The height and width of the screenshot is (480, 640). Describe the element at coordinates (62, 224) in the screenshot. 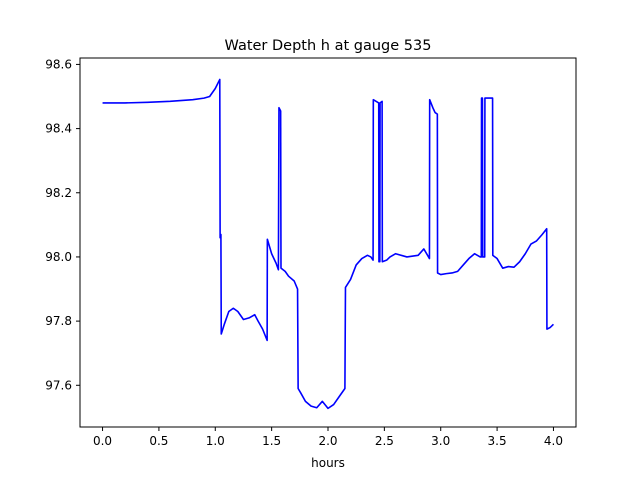

I see `y-axis: 97.6 97.8 98.0 98.2 98.4 98.6` at that location.